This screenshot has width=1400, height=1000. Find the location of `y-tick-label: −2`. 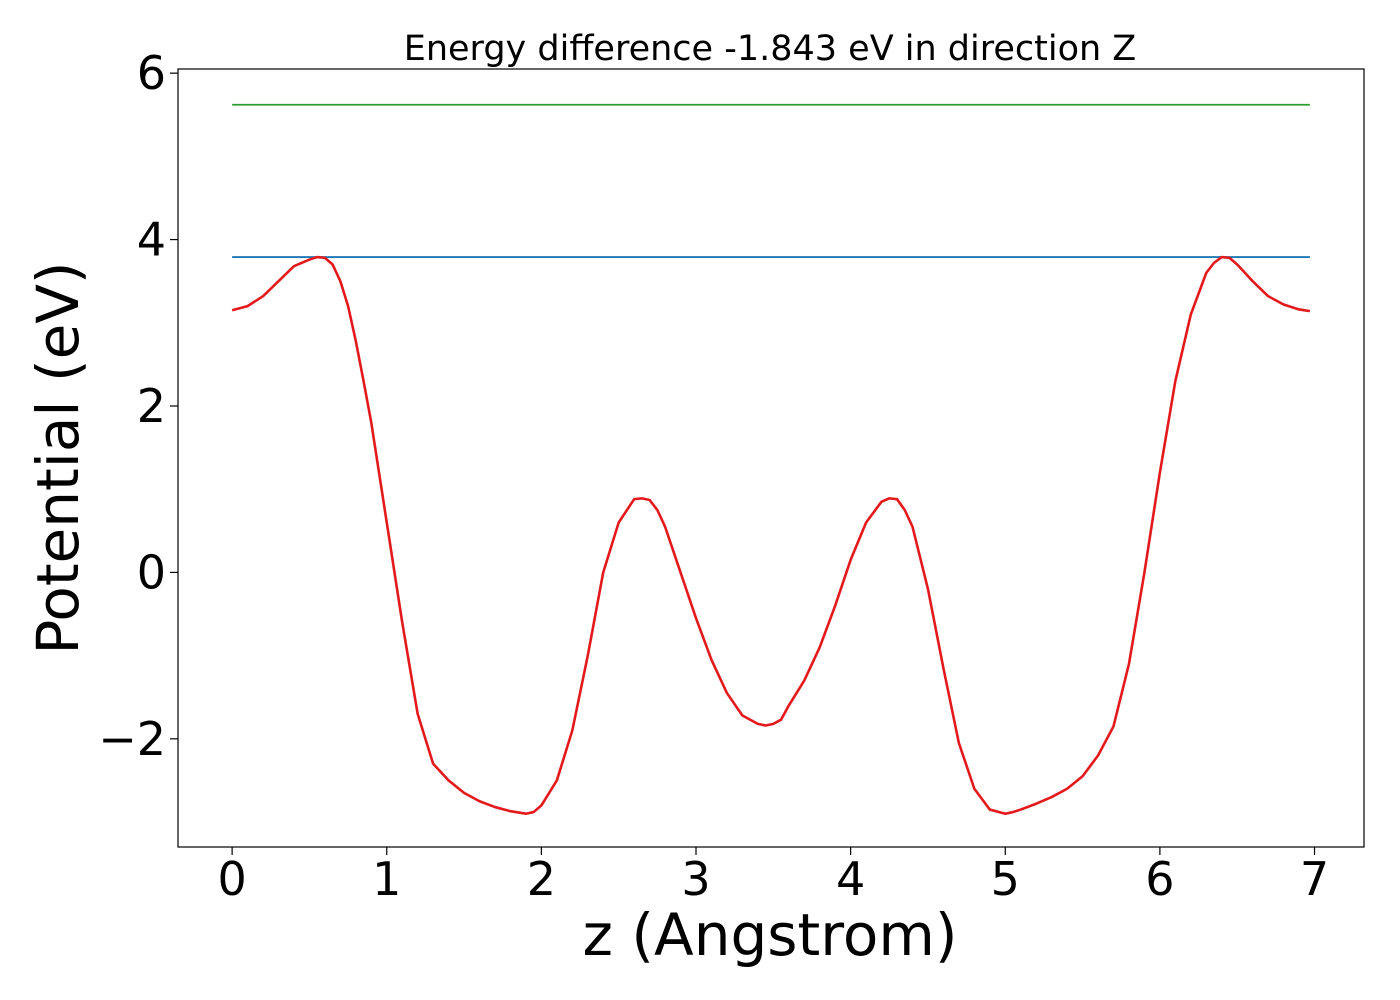

y-tick-label: −2 is located at coordinates (132, 739).